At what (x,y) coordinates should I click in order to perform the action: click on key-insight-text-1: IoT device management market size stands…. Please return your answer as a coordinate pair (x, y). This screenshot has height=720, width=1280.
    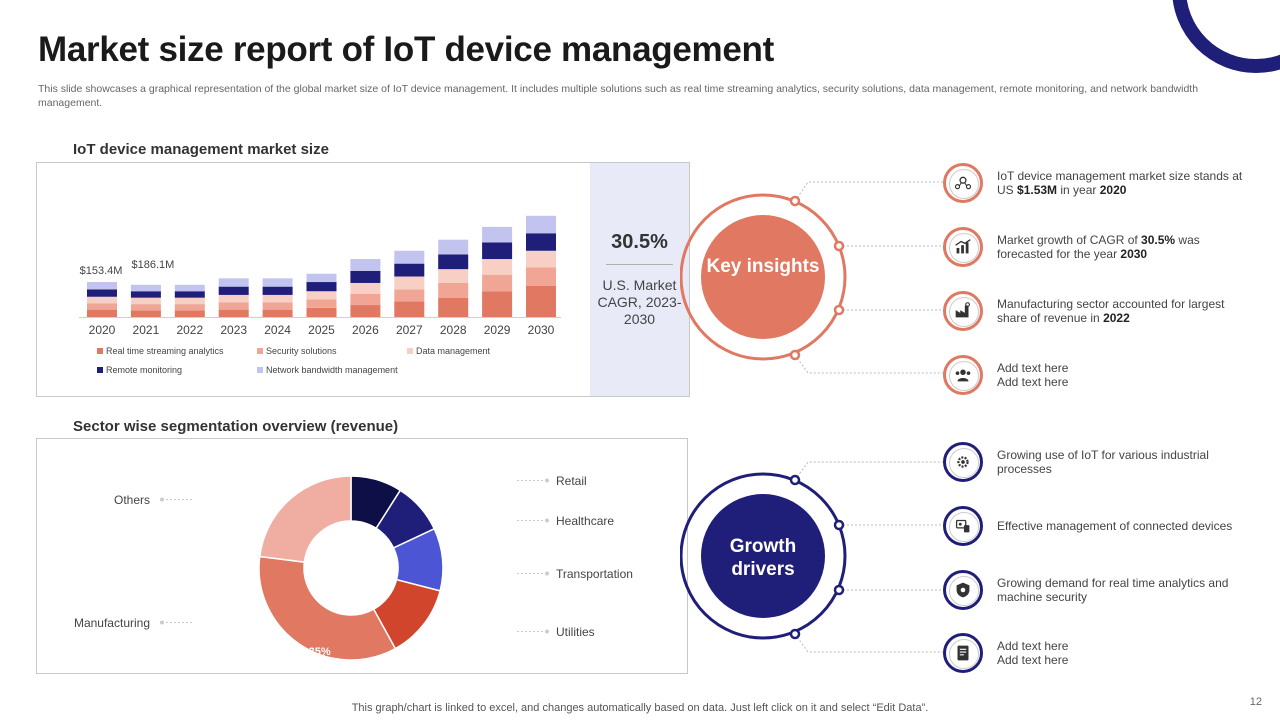
    Looking at the image, I should click on (1127, 183).